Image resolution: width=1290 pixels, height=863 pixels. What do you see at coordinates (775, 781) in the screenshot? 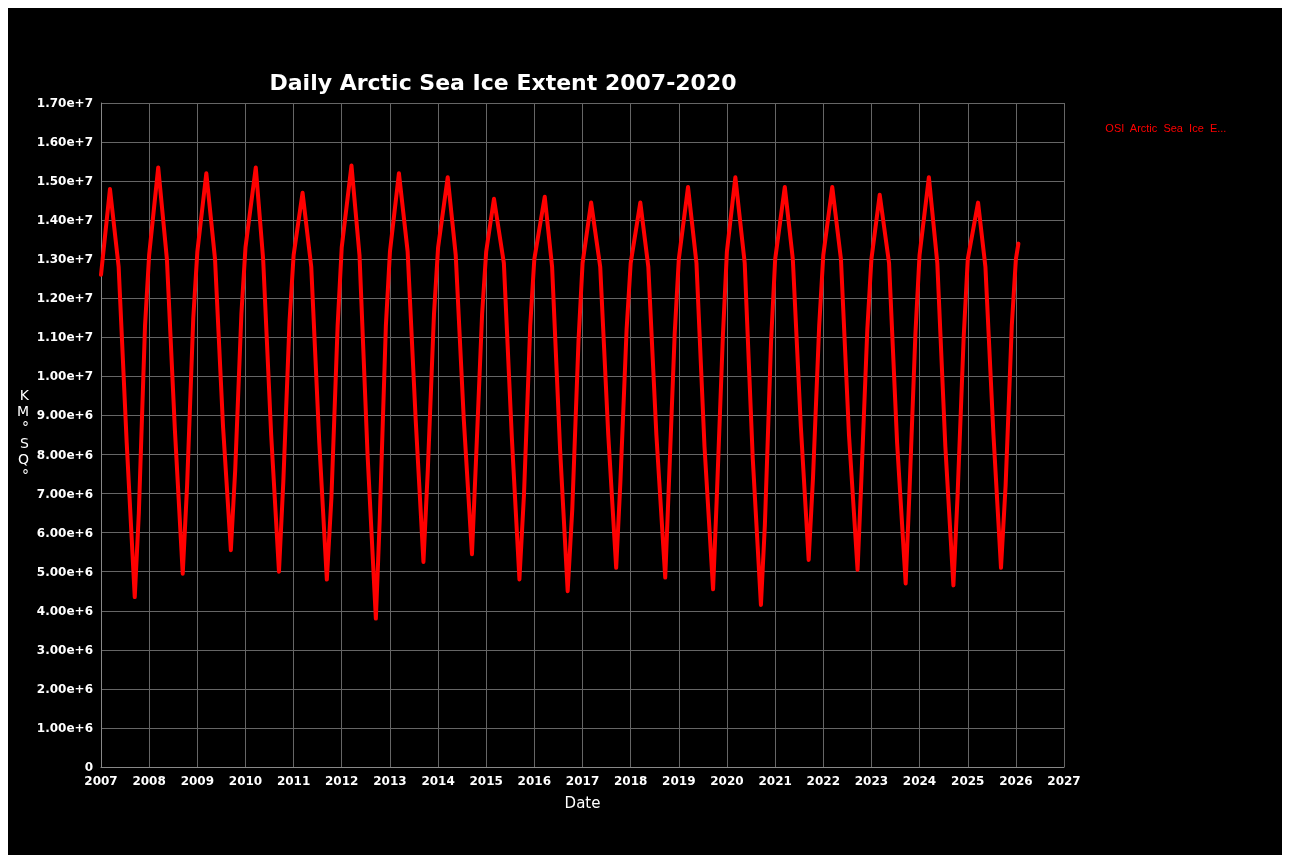
I see `x-tick-label: 2021` at bounding box center [775, 781].